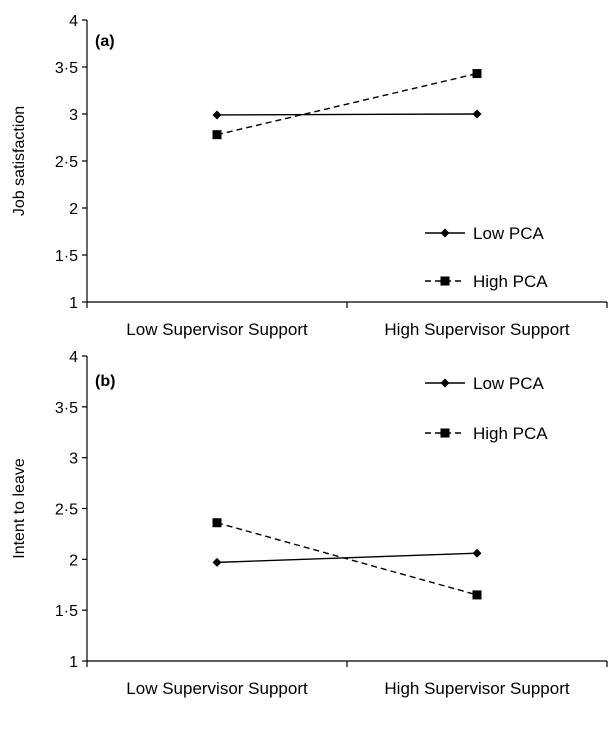  What do you see at coordinates (105, 41) in the screenshot?
I see `panel-label: (a)` at bounding box center [105, 41].